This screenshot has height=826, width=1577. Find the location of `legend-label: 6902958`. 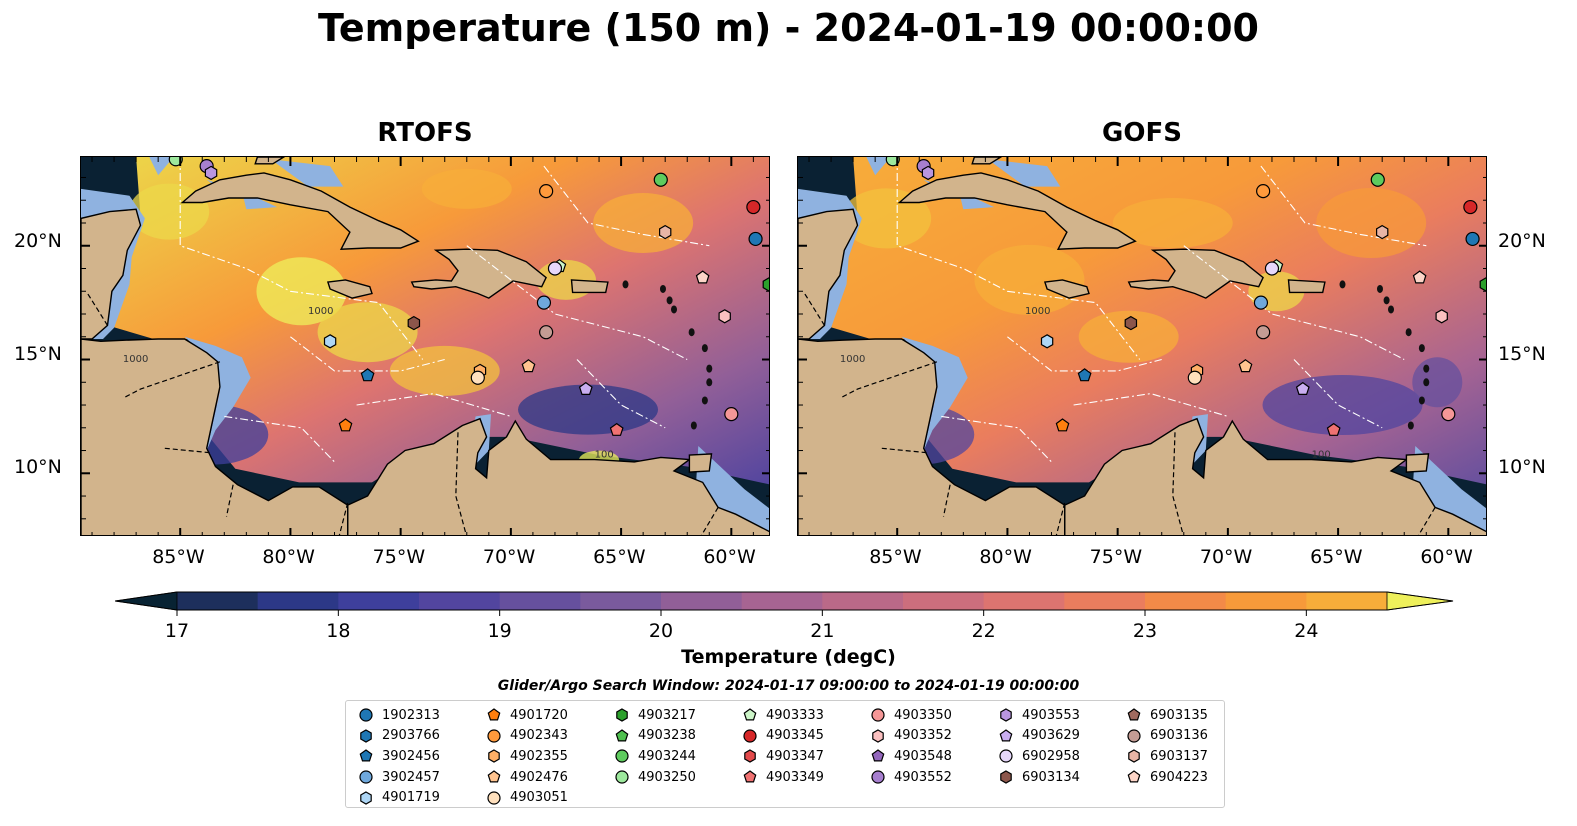

legend-label: 6902958 is located at coordinates (1051, 756).